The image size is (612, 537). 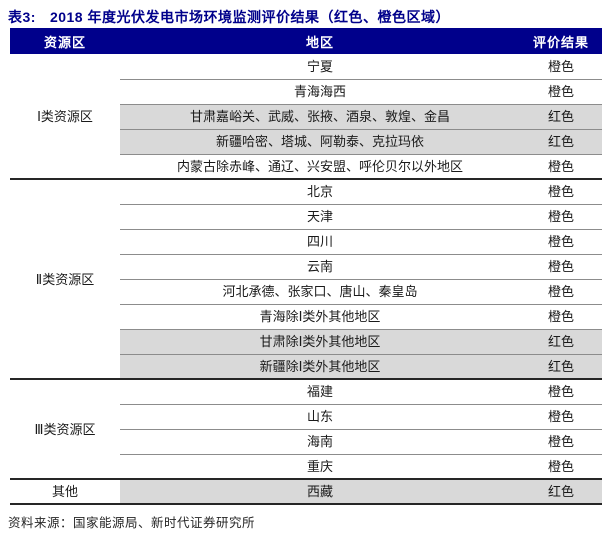 I want to click on table-row: 新疆除Ⅰ类外其他地区 红色, so click(x=306, y=366).